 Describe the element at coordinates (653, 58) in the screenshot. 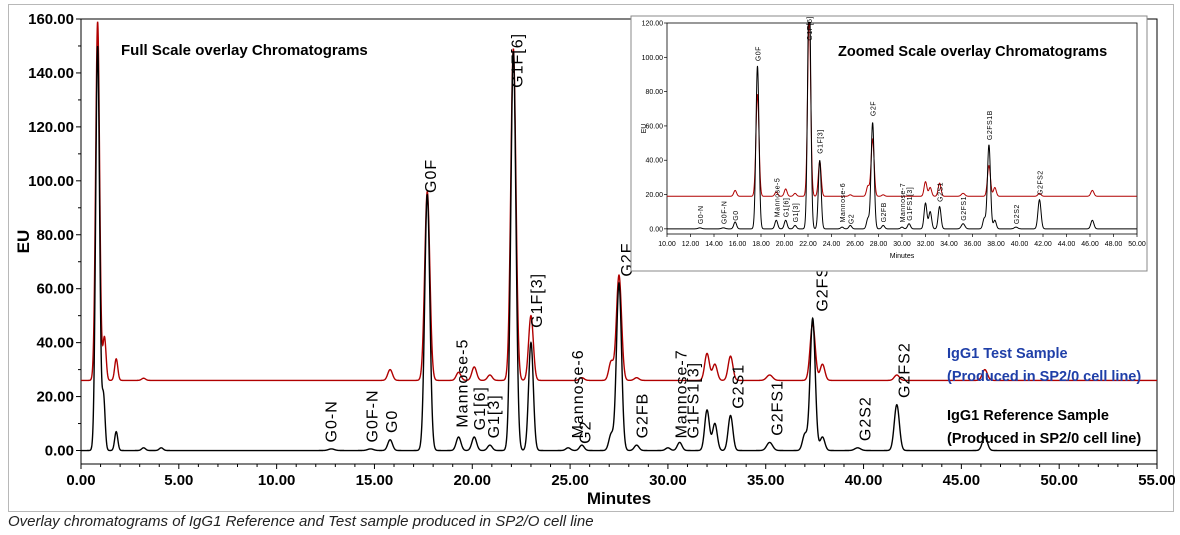

I see `inset-y-tick-label: 100.00` at that location.